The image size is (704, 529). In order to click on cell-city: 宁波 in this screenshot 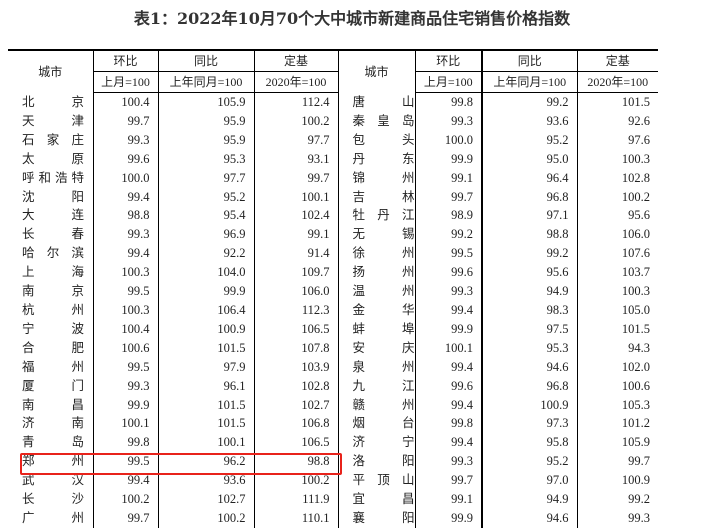, I will do `click(50, 329)`.